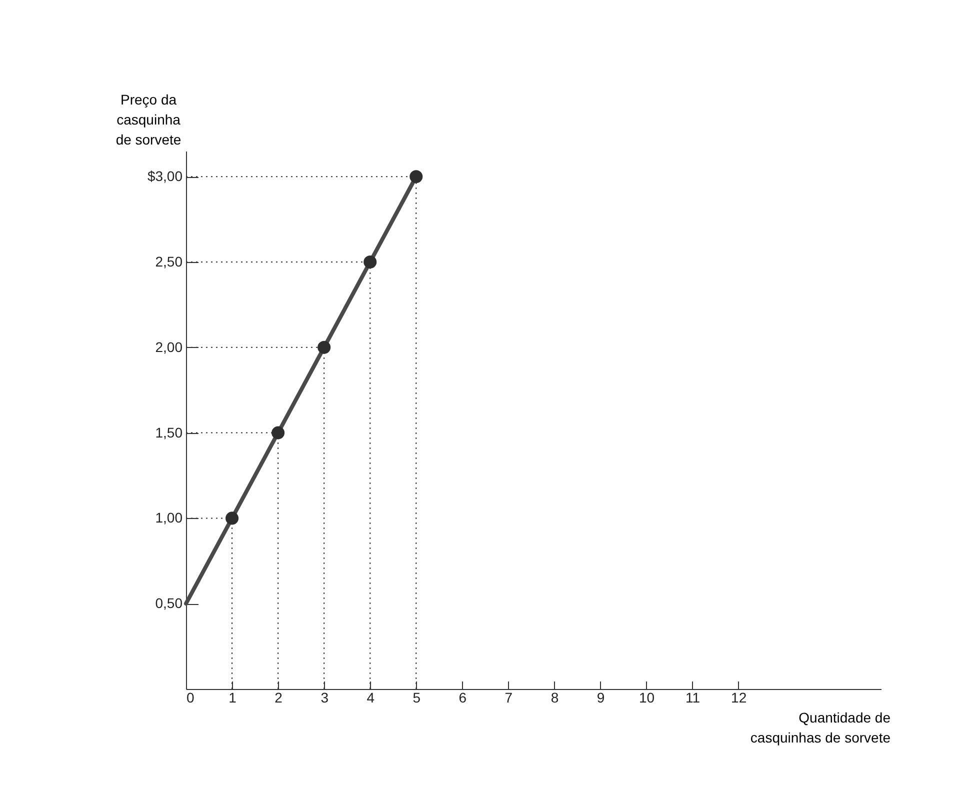  Describe the element at coordinates (324, 698) in the screenshot. I see `x-tick-label: 3` at that location.